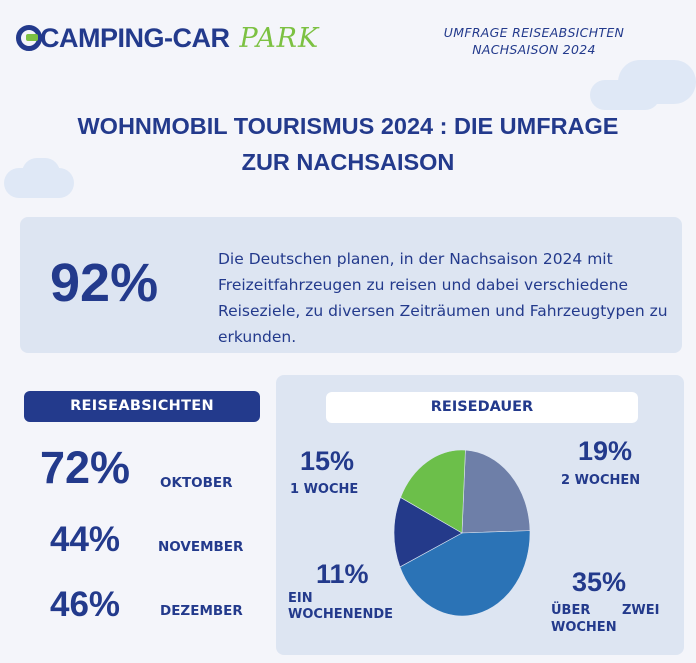 This screenshot has height=663, width=696. Describe the element at coordinates (85, 604) in the screenshot. I see `intention-value: 46%` at that location.